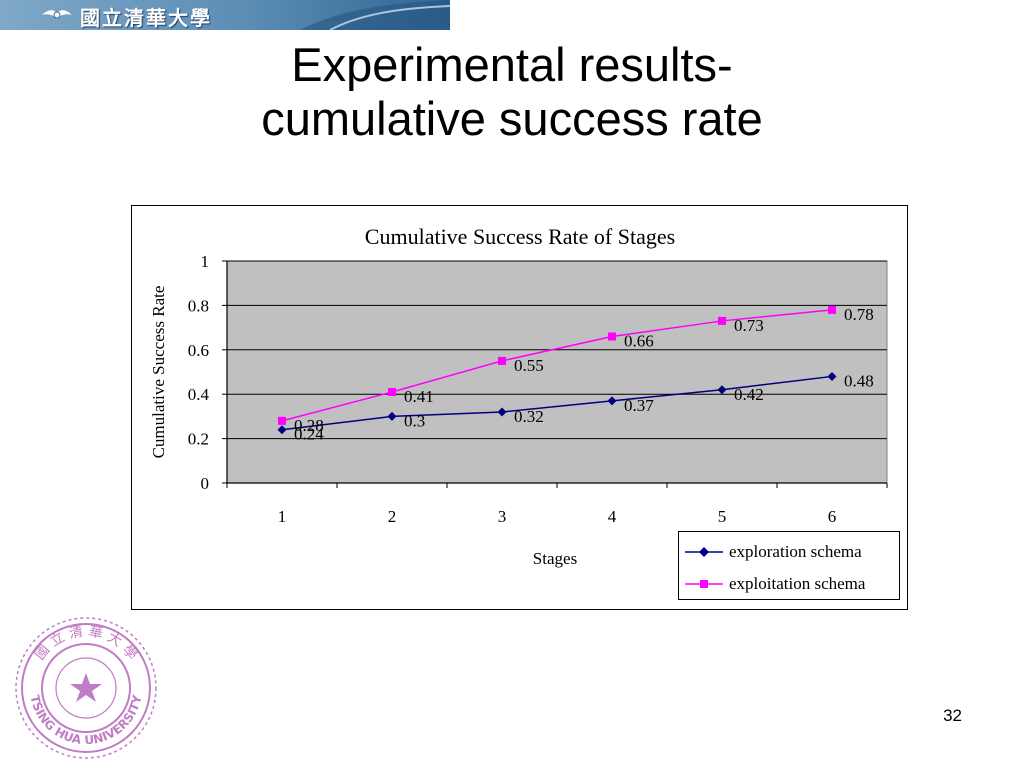 The image size is (1024, 768). Describe the element at coordinates (158, 372) in the screenshot. I see `y-axis-label: Cumulative Success Rate` at that location.